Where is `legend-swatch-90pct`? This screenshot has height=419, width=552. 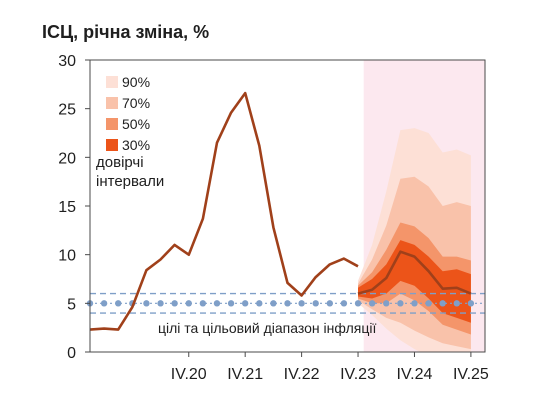
legend-swatch-90pct is located at coordinates (112, 82).